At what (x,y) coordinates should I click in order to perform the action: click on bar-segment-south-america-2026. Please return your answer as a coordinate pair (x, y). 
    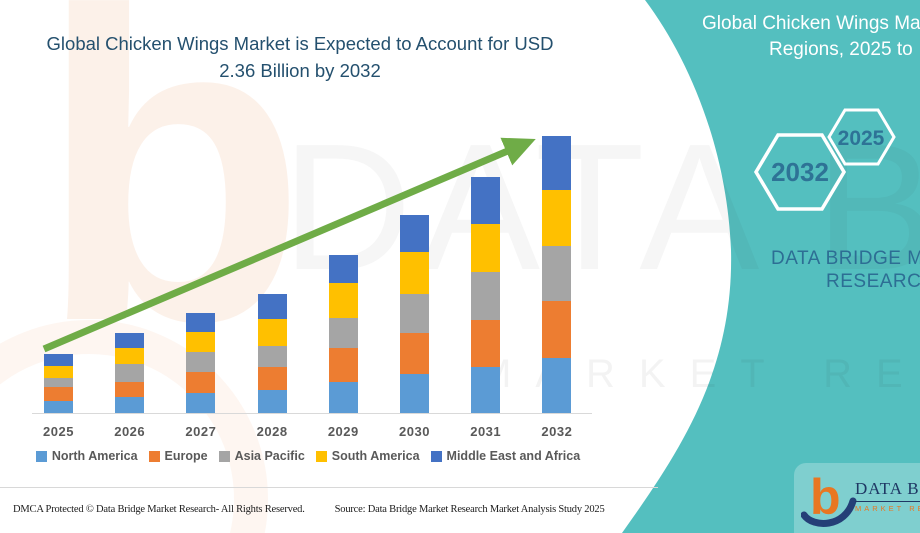
    Looking at the image, I should click on (130, 356).